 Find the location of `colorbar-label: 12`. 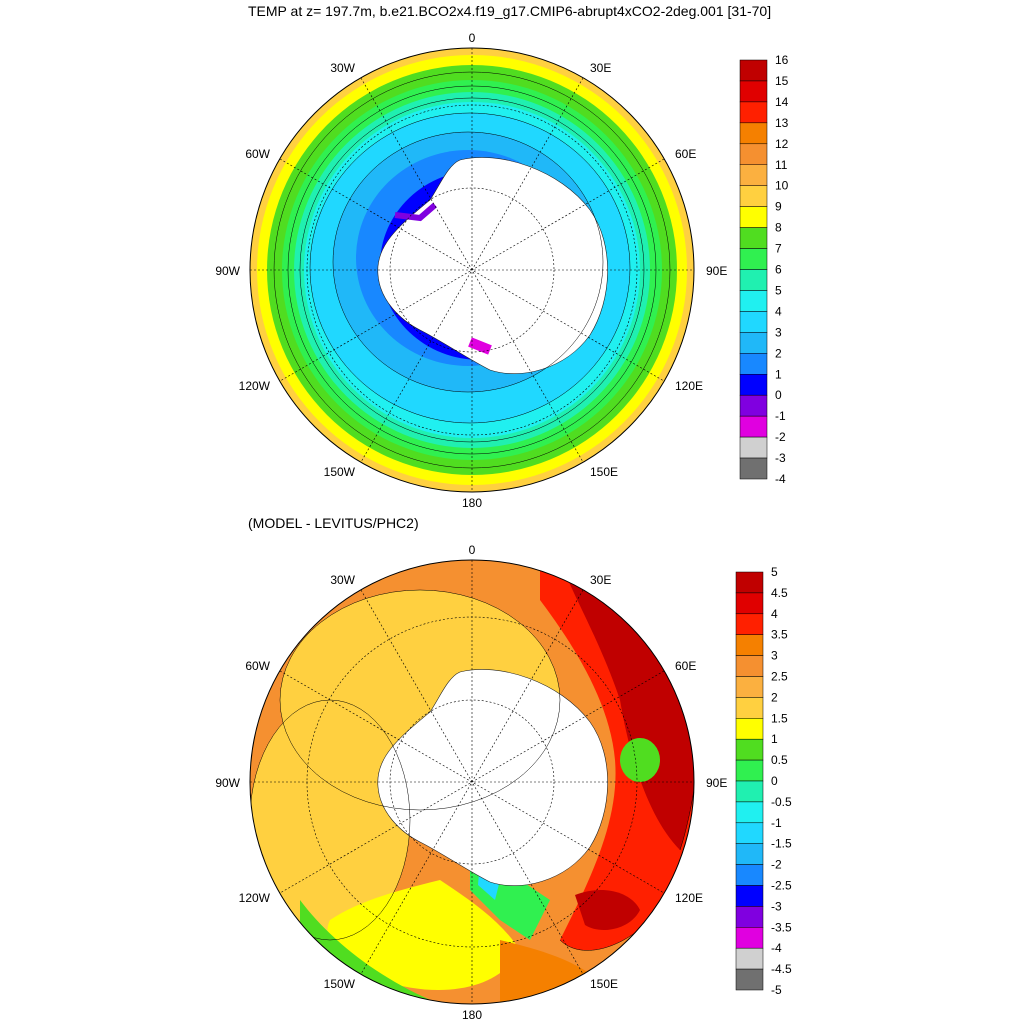

colorbar-label: 12 is located at coordinates (782, 144).